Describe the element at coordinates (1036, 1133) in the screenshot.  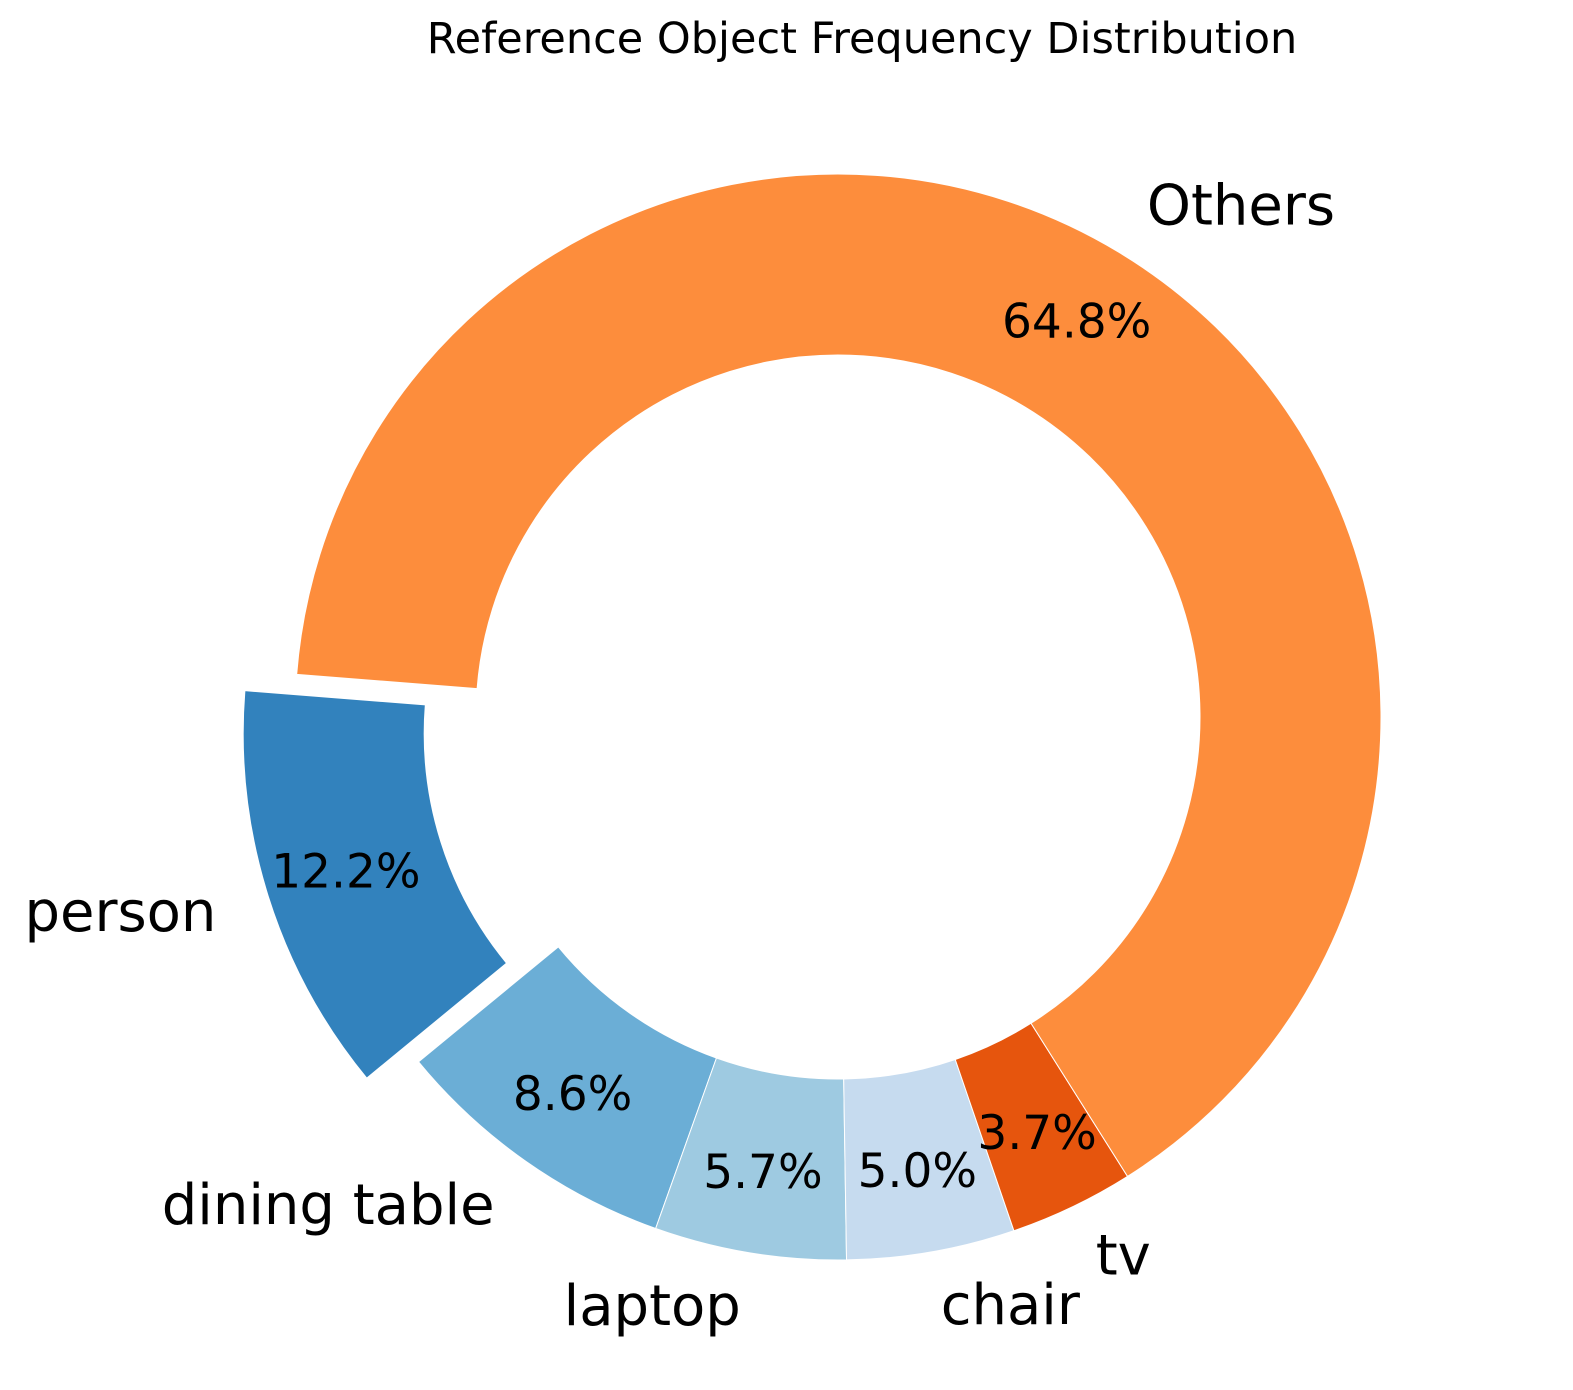
I see `pct-label-tv: 3.7%` at that location.